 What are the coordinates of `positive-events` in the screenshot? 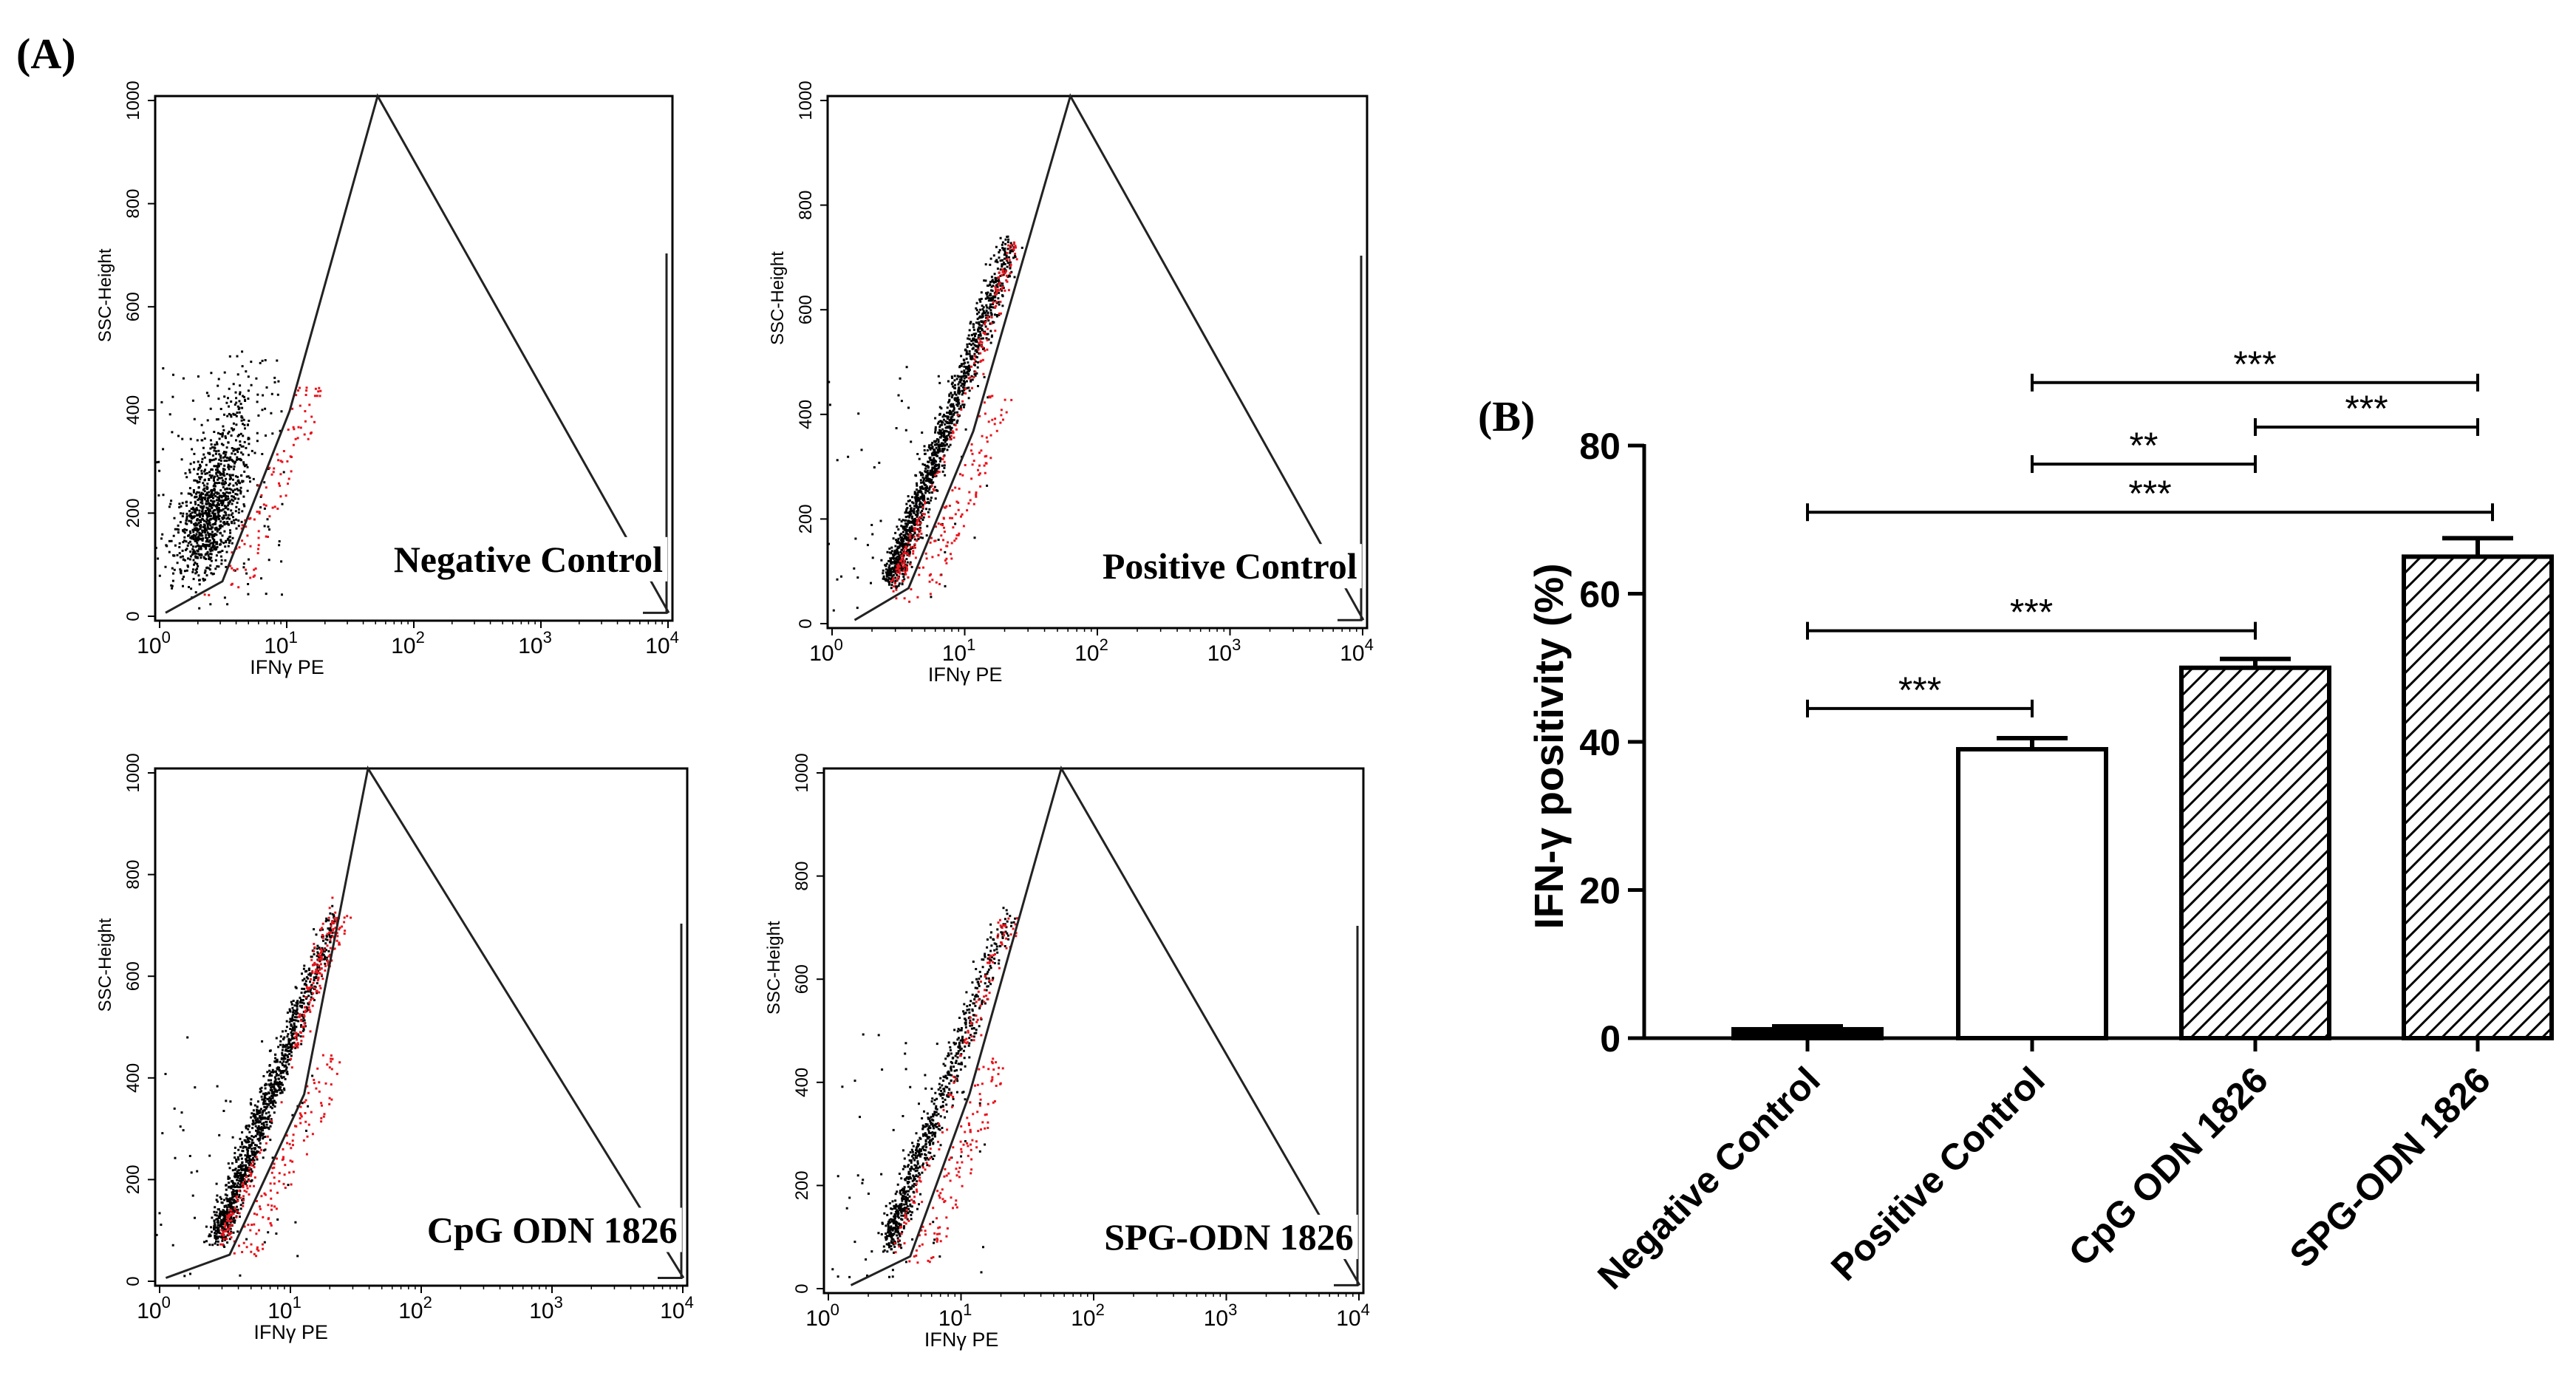 It's located at (954, 422).